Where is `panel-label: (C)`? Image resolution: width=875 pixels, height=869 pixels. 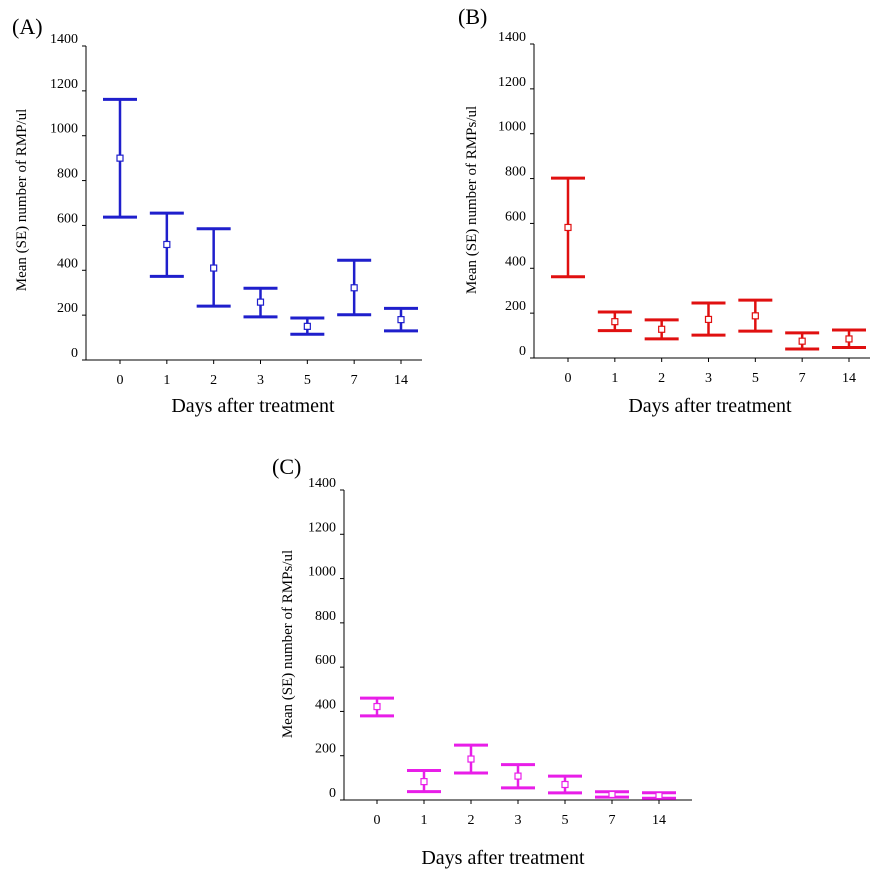 panel-label: (C) is located at coordinates (286, 466).